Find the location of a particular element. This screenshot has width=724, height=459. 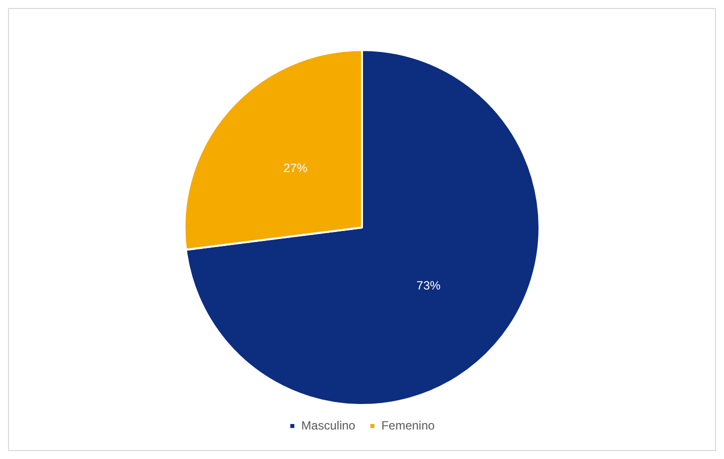

legend-label: Femenino is located at coordinates (408, 425).